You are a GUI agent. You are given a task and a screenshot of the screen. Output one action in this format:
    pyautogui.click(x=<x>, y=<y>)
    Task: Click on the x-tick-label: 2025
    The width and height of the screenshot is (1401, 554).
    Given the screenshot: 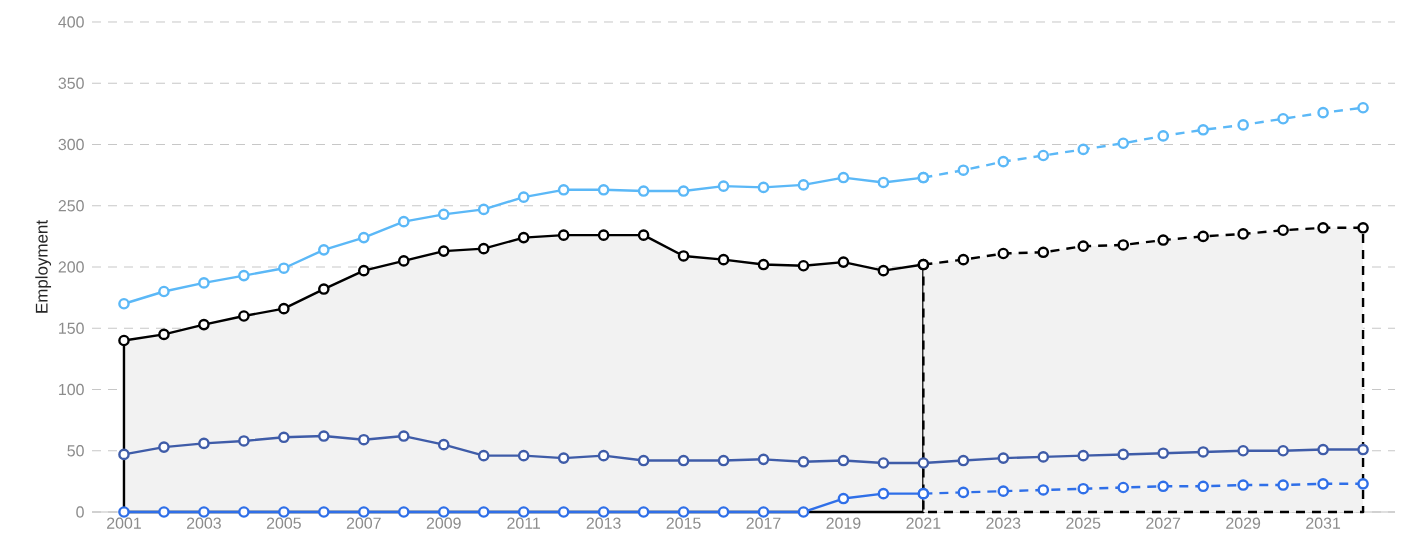 What is the action you would take?
    pyautogui.click(x=1083, y=523)
    